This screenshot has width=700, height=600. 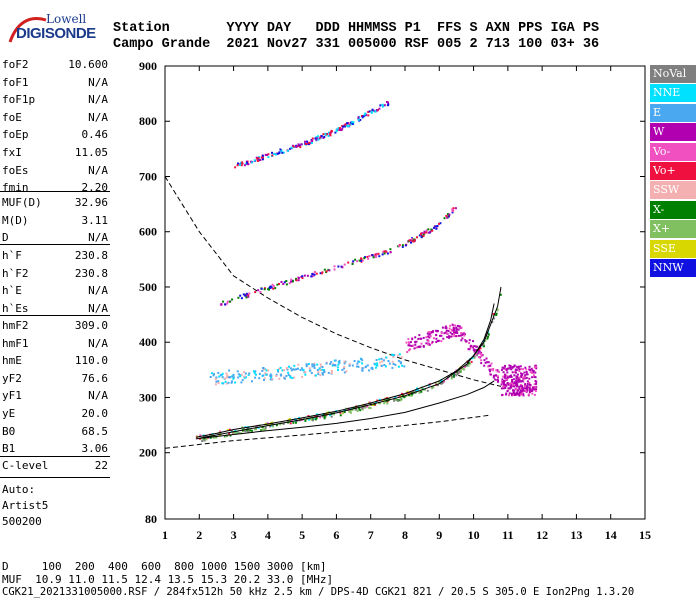 I want to click on x-tick-label: 15, so click(x=645, y=535).